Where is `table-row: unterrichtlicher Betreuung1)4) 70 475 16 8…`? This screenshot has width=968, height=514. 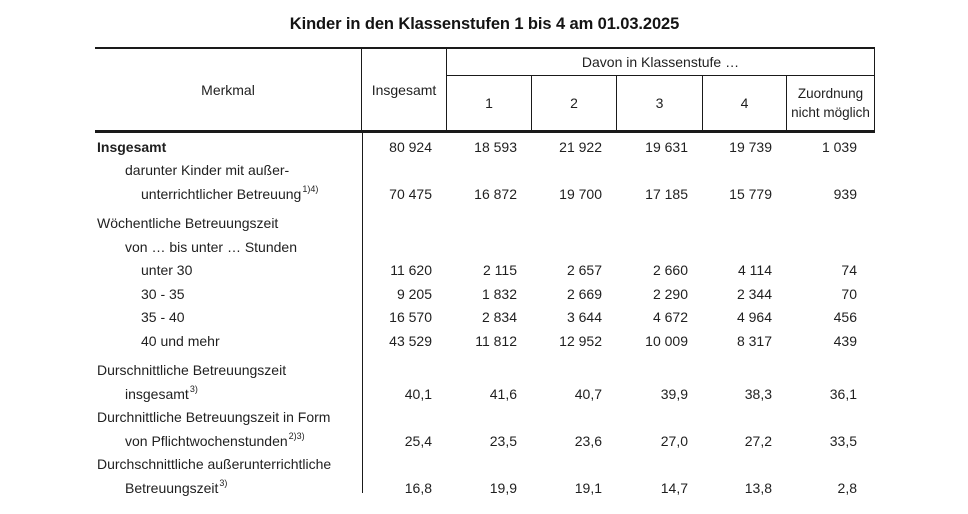
table-row: unterrichtlicher Betreuung1)4) 70 475 16 8… is located at coordinates (484, 194).